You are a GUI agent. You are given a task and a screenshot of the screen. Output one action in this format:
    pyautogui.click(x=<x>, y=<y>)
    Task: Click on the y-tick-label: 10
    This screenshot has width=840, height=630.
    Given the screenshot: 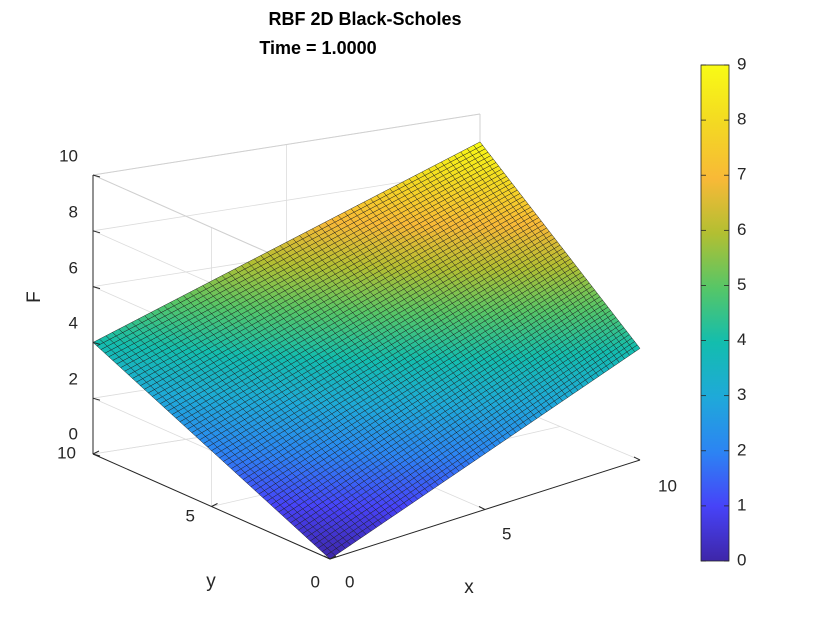 What is the action you would take?
    pyautogui.click(x=66, y=452)
    